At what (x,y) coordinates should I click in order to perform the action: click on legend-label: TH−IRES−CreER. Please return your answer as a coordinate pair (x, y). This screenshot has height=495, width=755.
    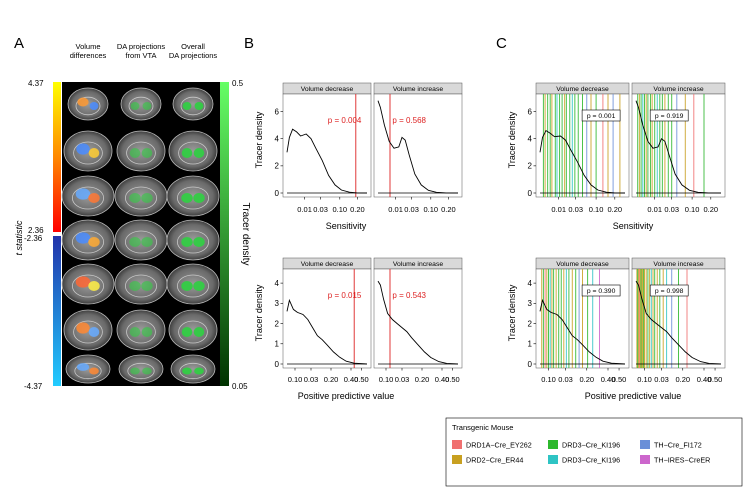
    Looking at the image, I should click on (682, 460).